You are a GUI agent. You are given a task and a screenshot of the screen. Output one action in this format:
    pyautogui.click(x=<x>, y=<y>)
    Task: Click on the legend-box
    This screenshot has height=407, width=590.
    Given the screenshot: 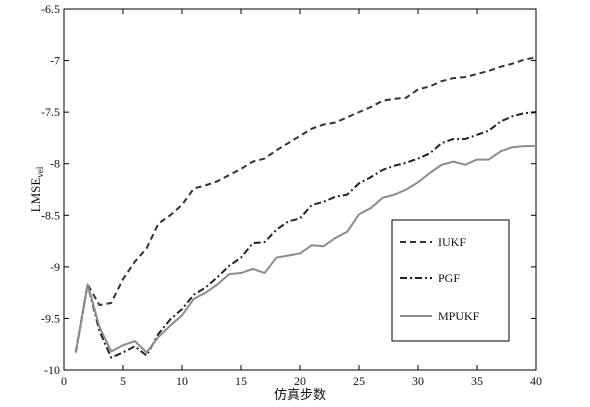 What is the action you would take?
    pyautogui.click(x=450, y=280)
    